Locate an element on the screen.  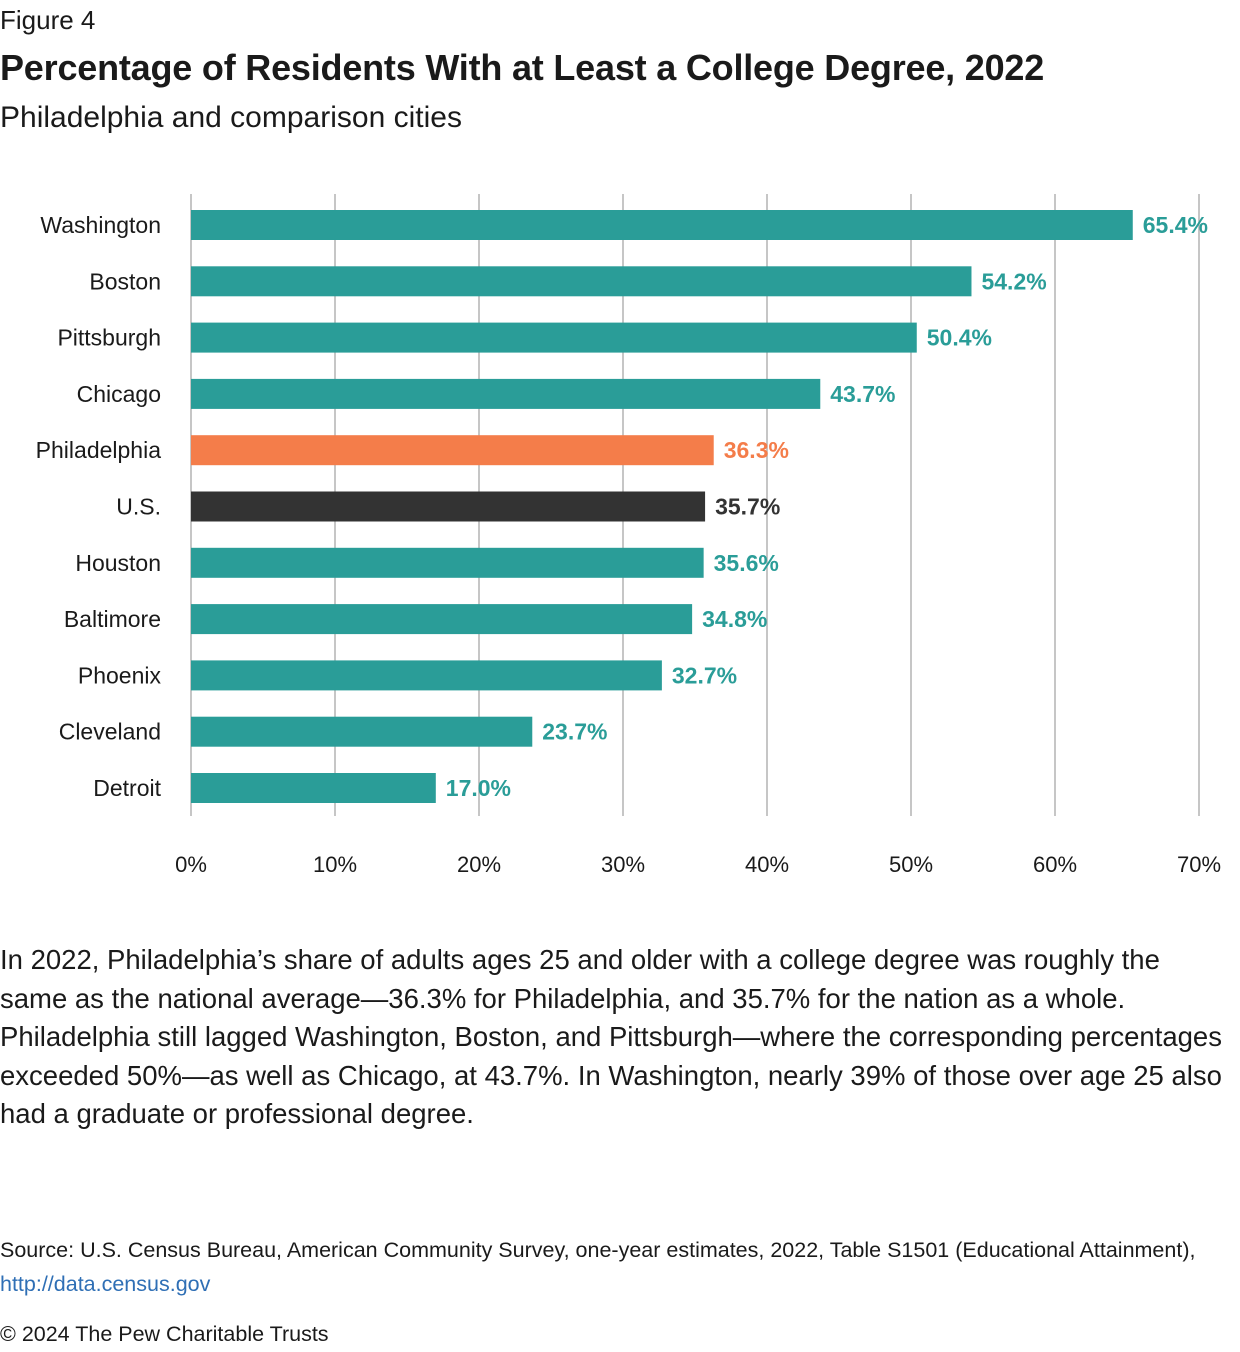
value-label: 34.8% is located at coordinates (734, 619).